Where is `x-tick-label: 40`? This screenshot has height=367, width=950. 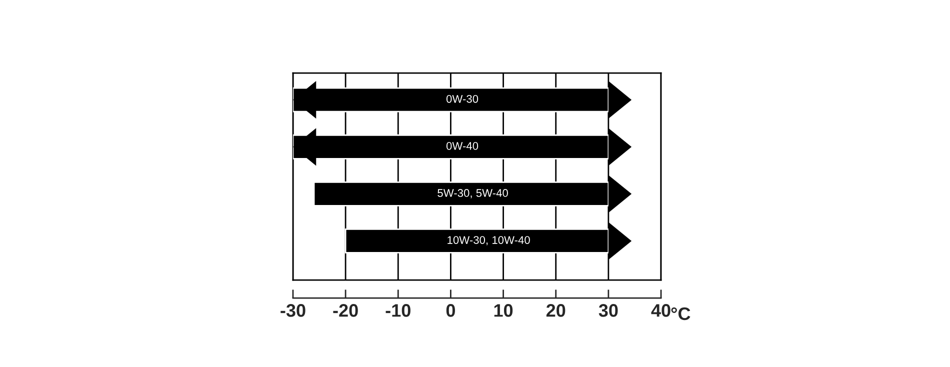
x-tick-label: 40 is located at coordinates (660, 310).